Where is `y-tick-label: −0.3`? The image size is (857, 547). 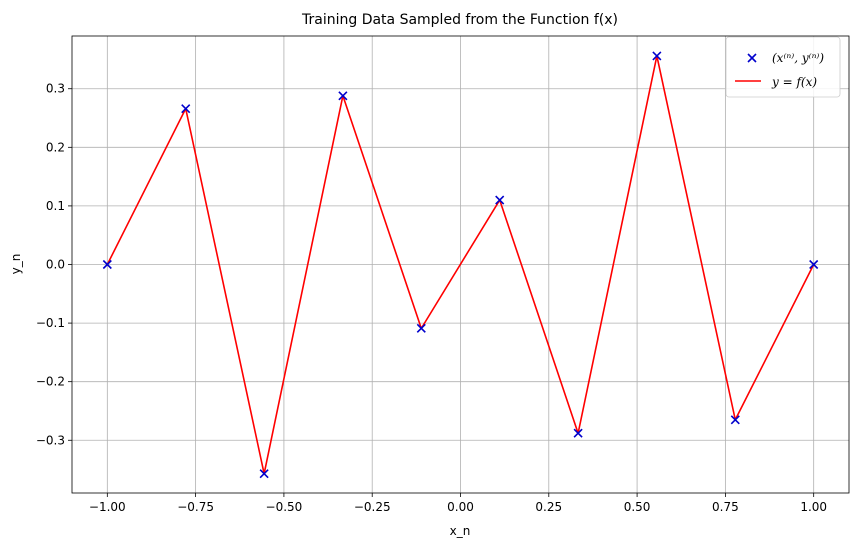 y-tick-label: −0.3 is located at coordinates (50, 440).